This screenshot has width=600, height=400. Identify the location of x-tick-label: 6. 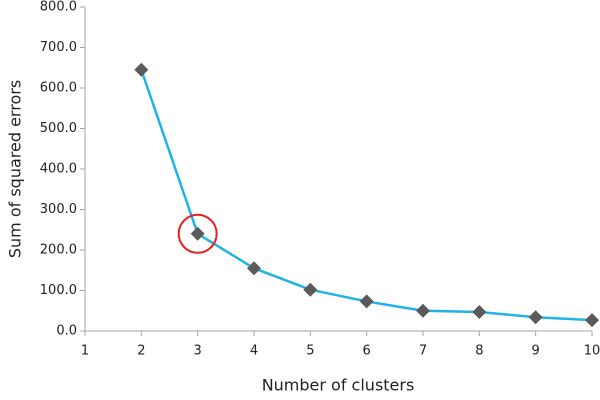
(367, 351).